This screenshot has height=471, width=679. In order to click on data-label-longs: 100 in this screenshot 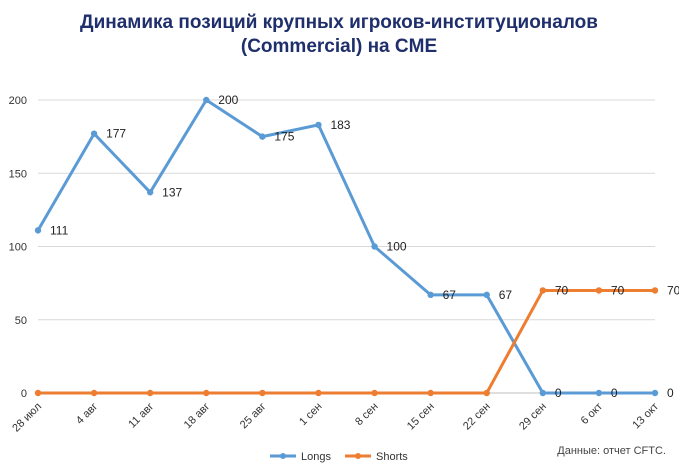, I will do `click(397, 247)`.